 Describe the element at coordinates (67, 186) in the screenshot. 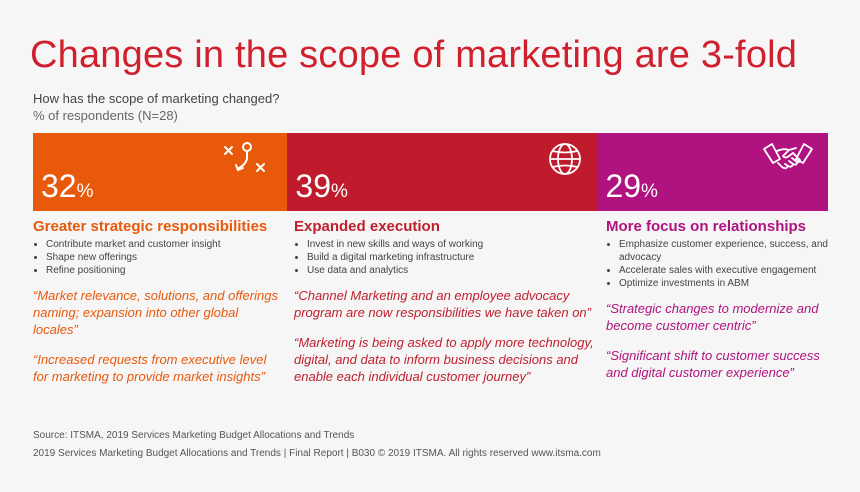

I see `bar-value-strategic: 32%` at that location.